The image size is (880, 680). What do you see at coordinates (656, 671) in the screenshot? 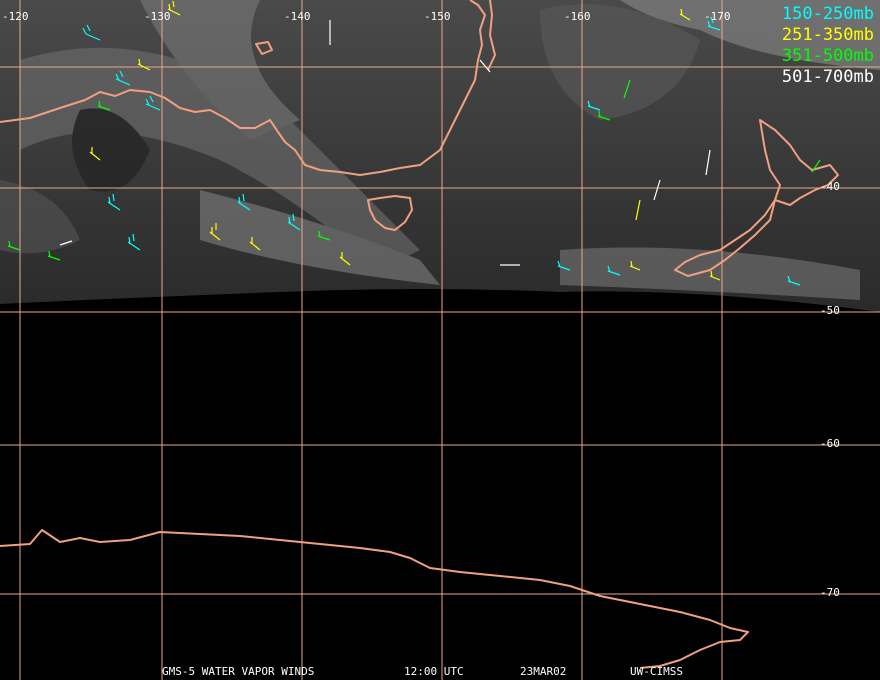
I see `credit-label: UW-CIMSS` at bounding box center [656, 671].